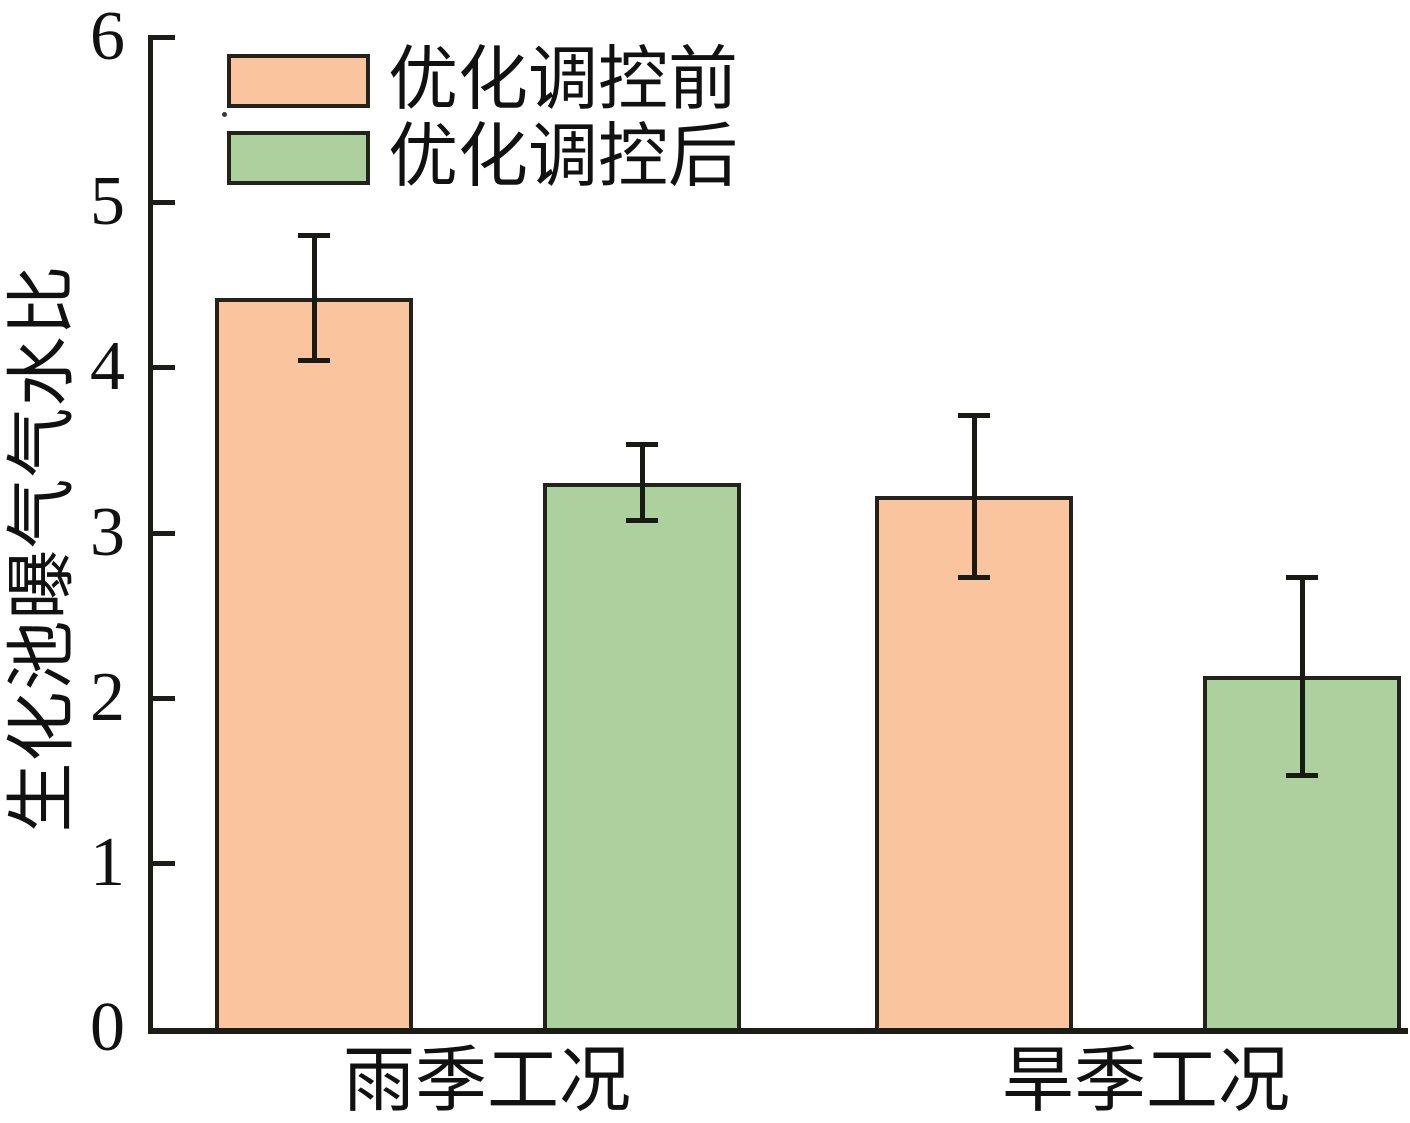  Describe the element at coordinates (974, 415) in the screenshot. I see `error-bar-cap-top-旱季工况-优化调控前` at that location.